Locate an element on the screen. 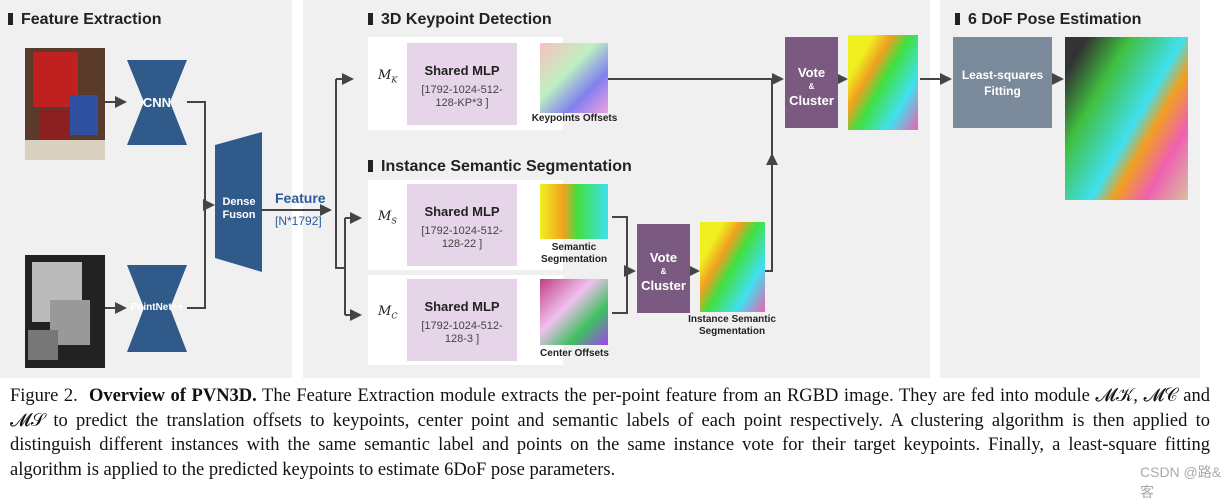 This screenshot has width=1224, height=502. semantic-segmentation-label: Semantic Segmentation is located at coordinates (574, 253).